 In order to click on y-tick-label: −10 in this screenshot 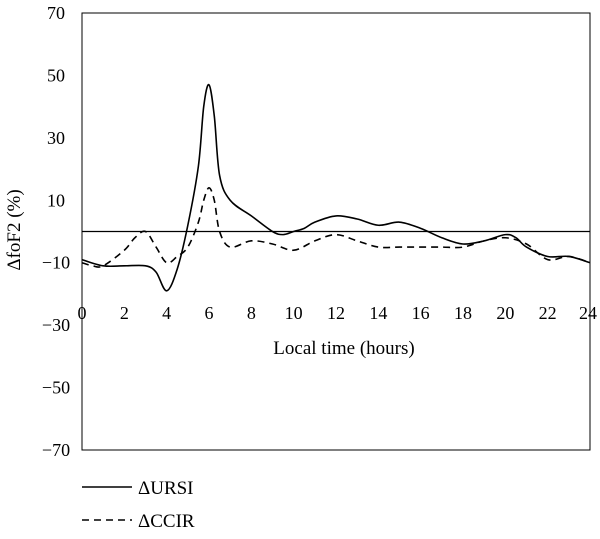, I will do `click(56, 263)`.